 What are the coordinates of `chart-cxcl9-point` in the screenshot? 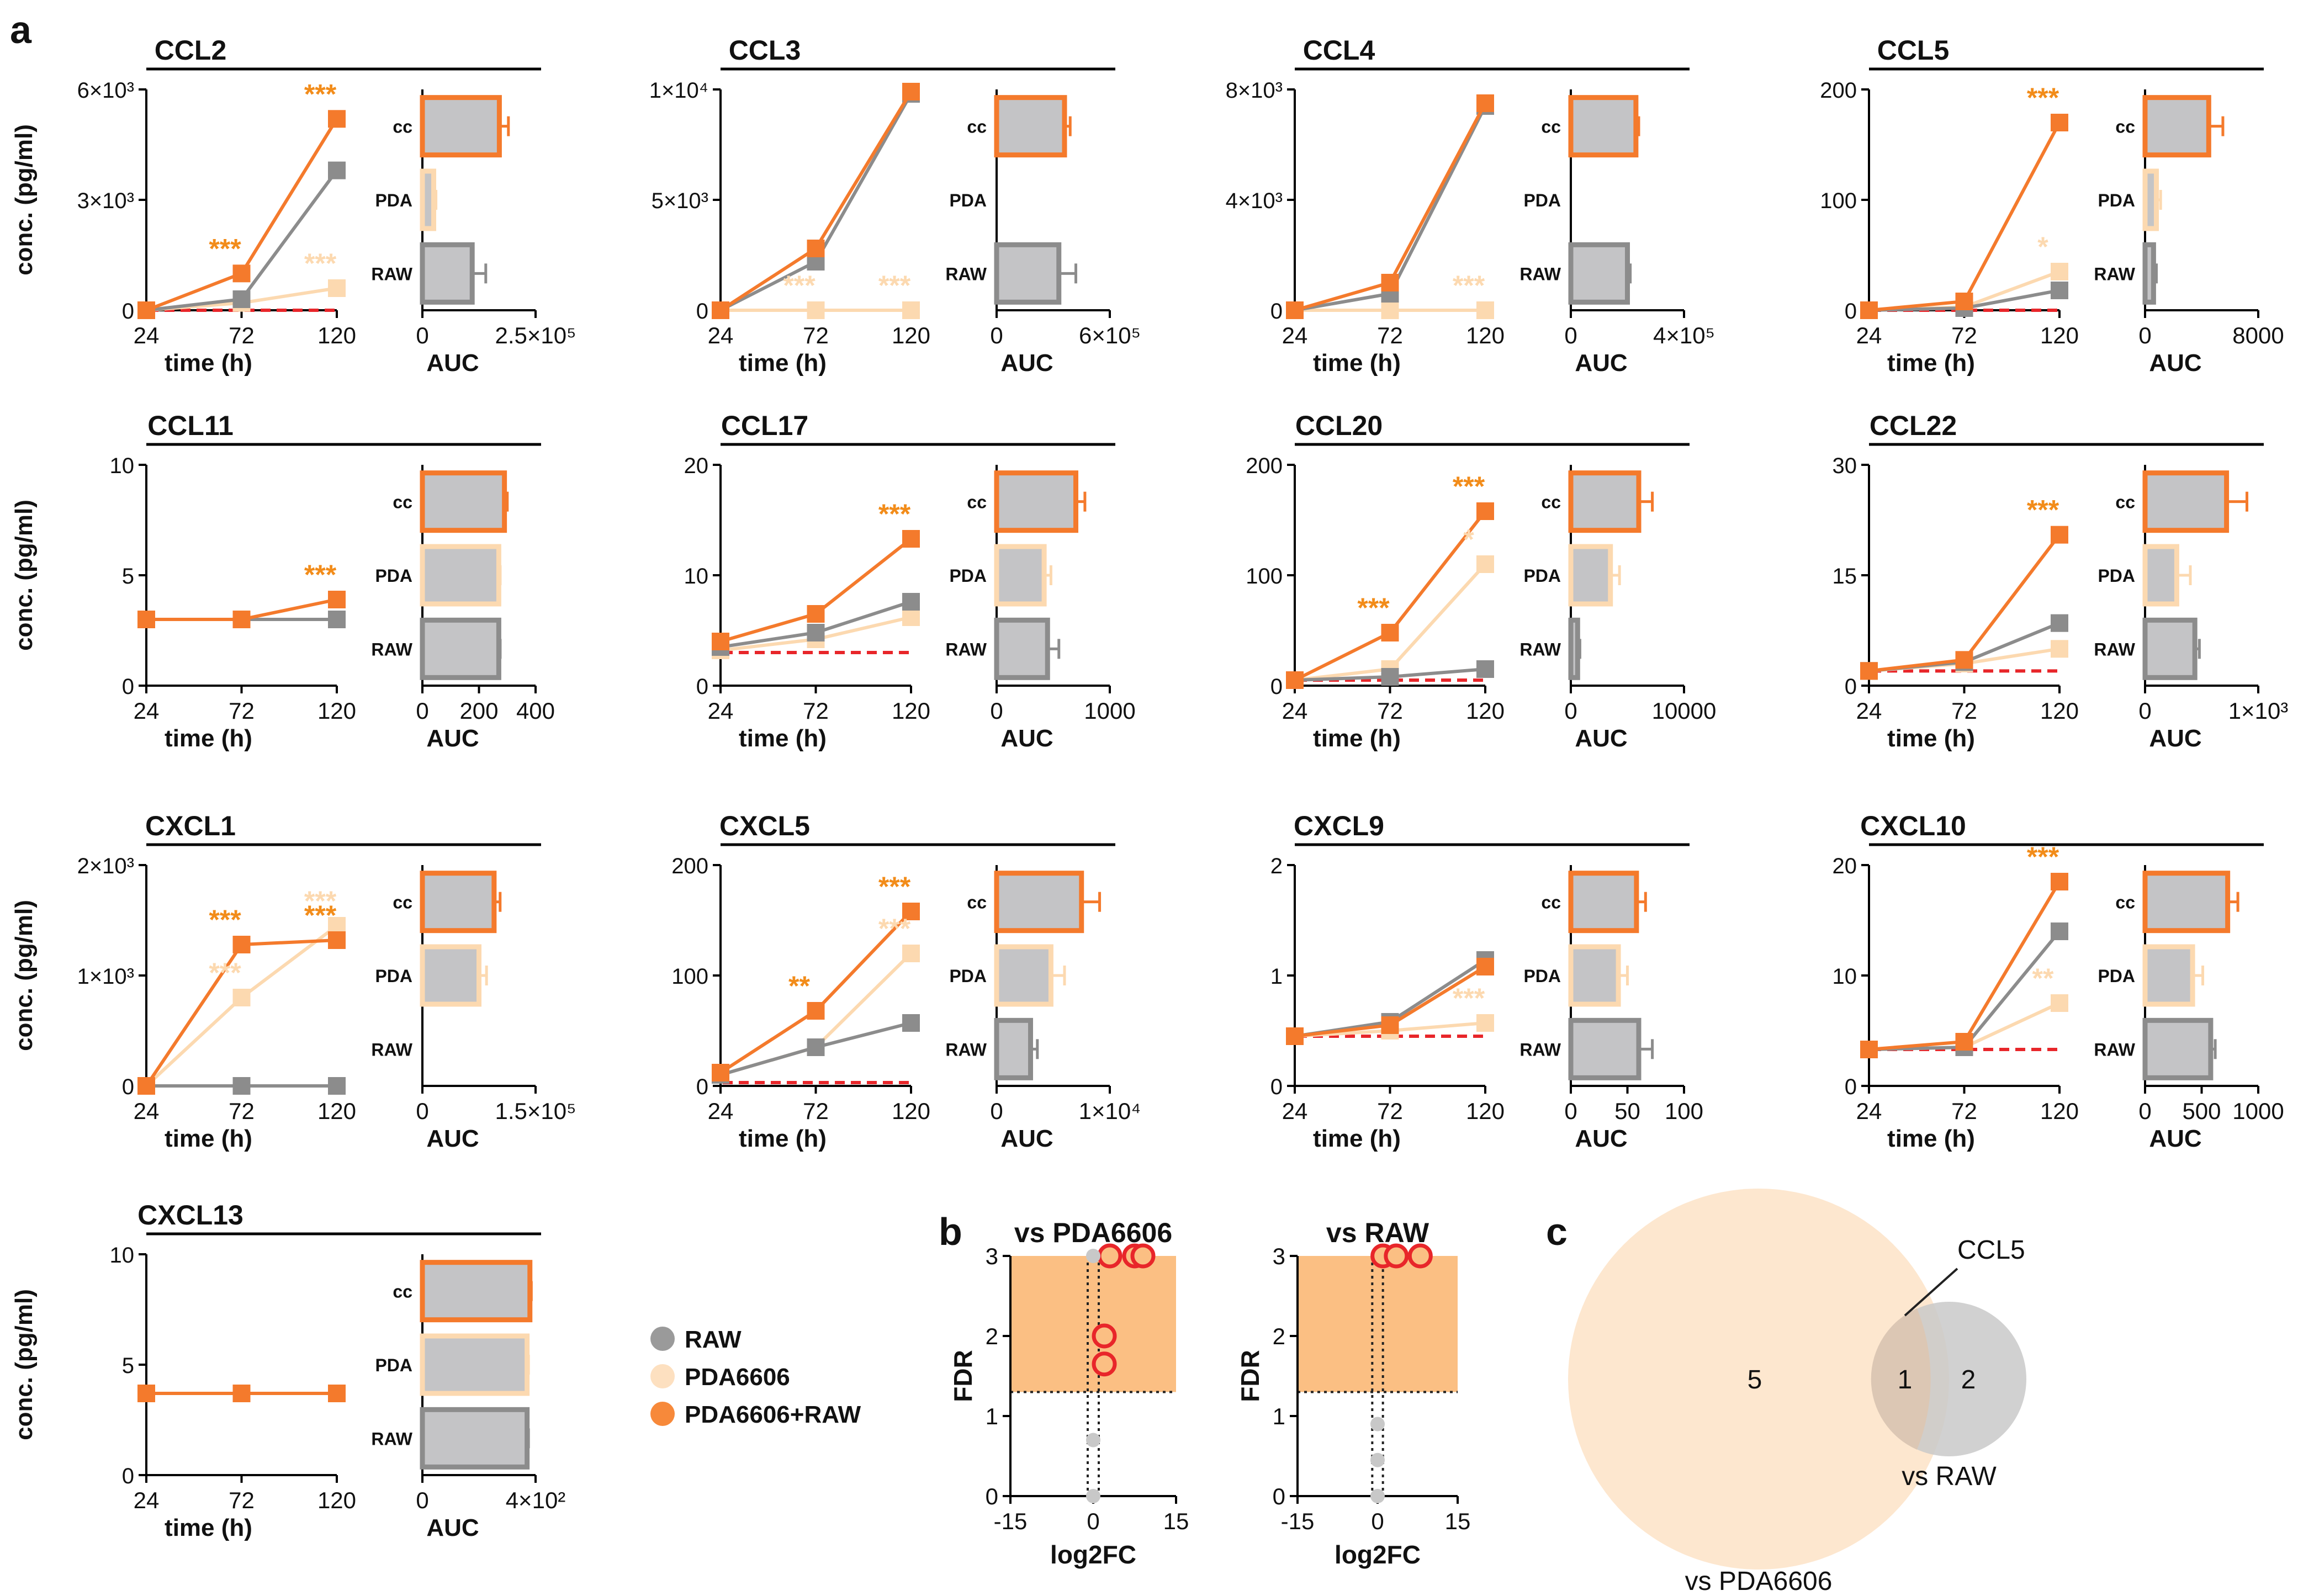 It's located at (1485, 1023).